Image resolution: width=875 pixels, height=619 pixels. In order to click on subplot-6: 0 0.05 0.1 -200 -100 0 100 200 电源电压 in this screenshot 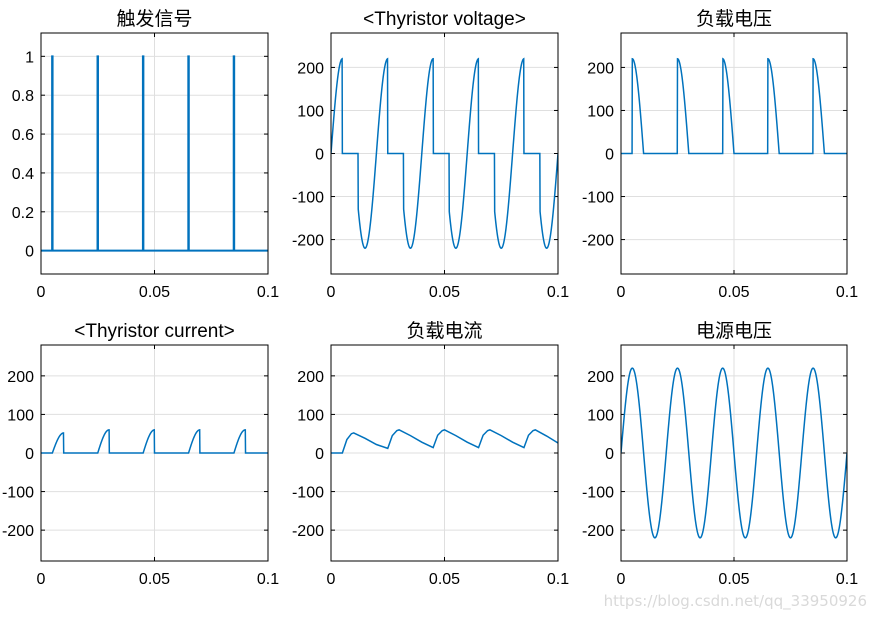, I will do `click(720, 454)`.